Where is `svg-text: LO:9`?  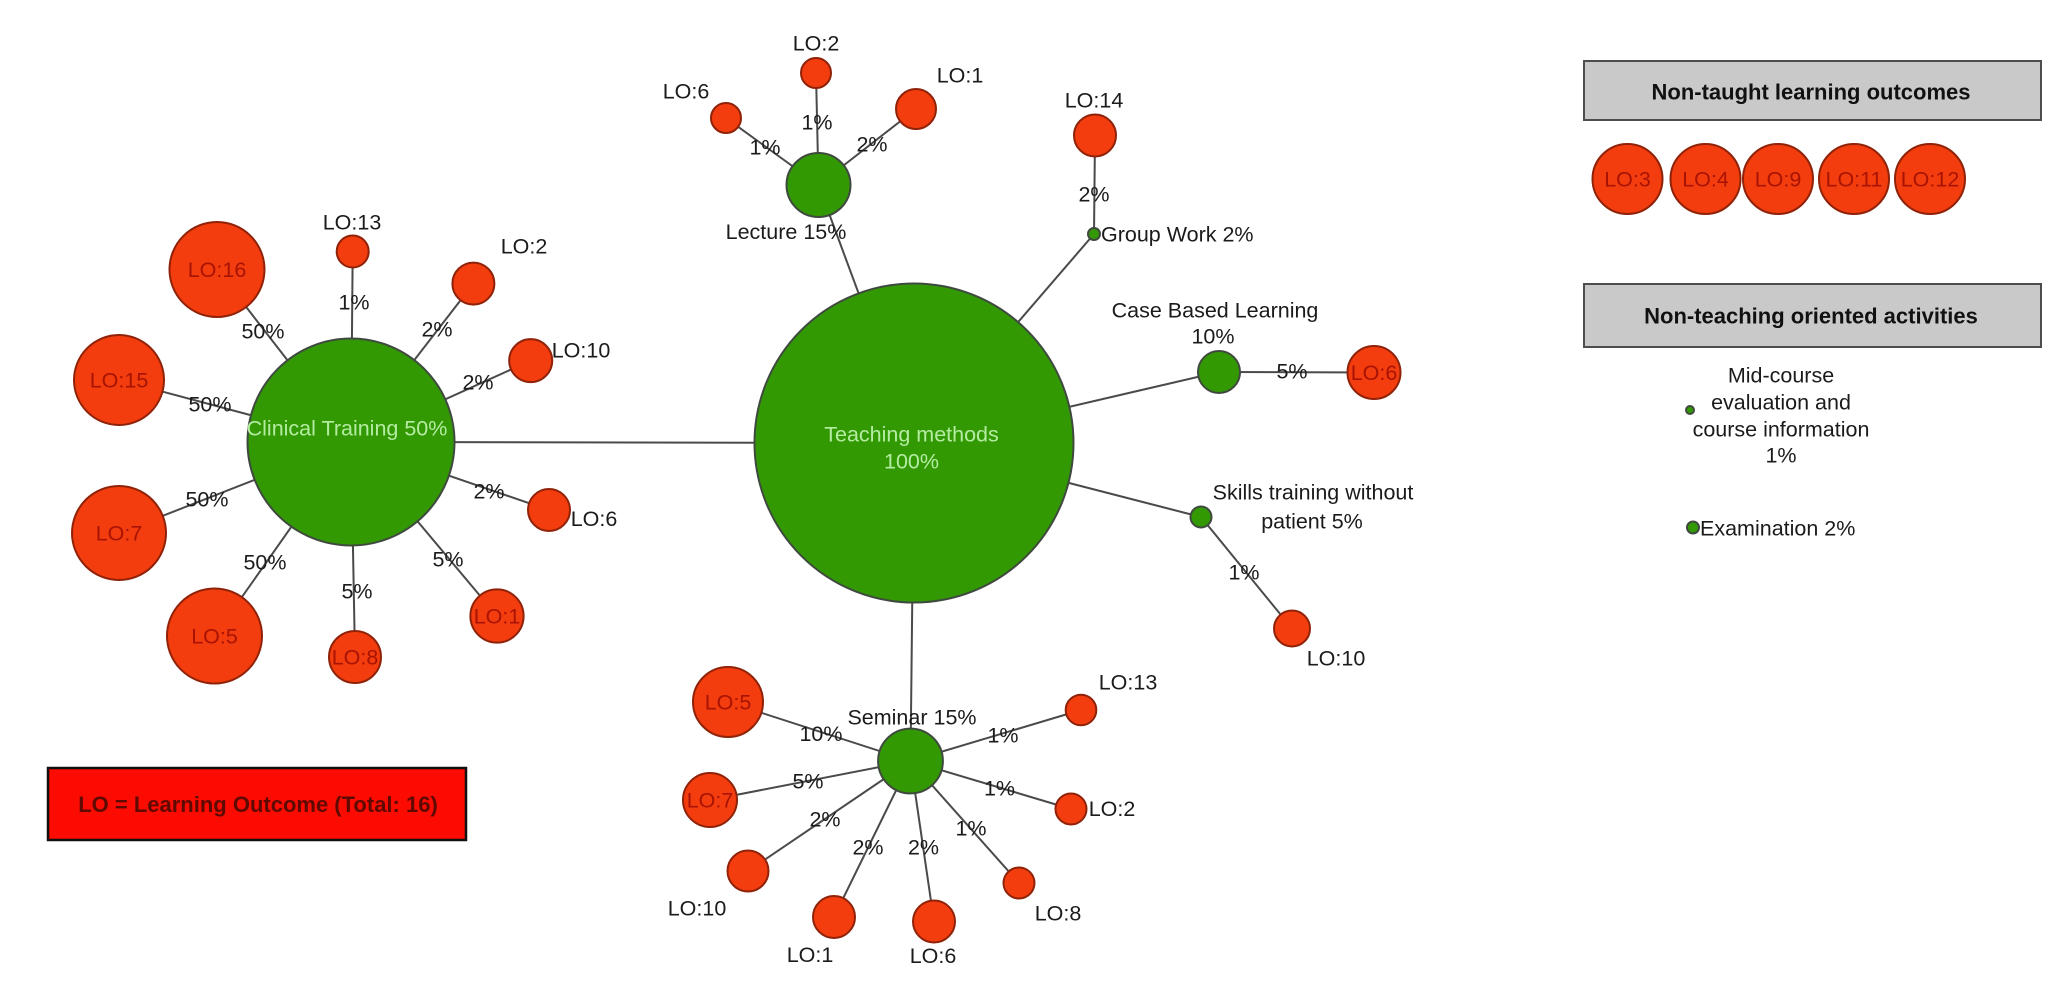
svg-text: LO:9 is located at coordinates (1778, 180).